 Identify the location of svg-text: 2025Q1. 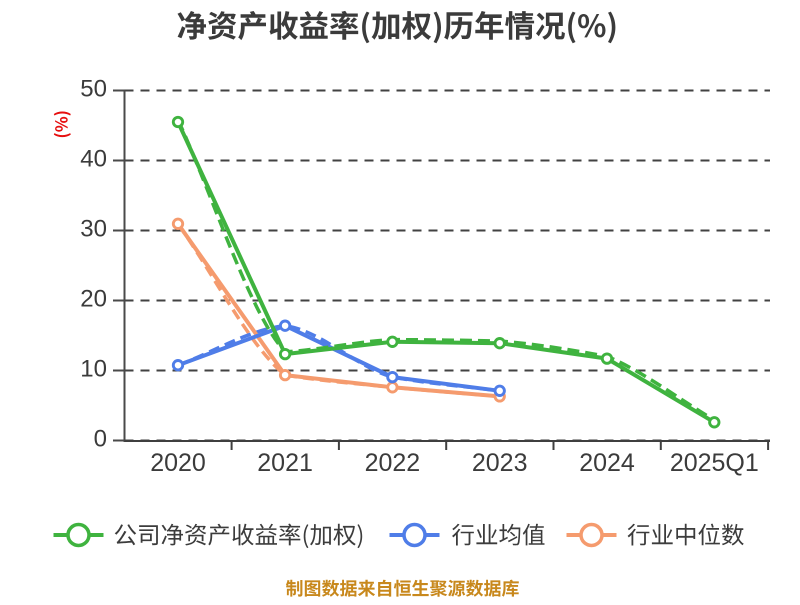
(714, 463).